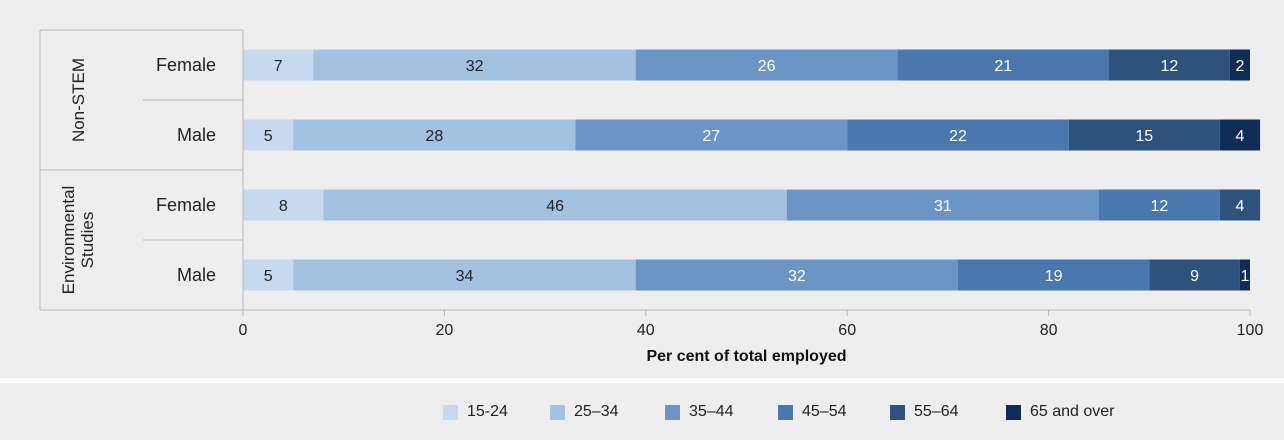 The width and height of the screenshot is (1284, 440). I want to click on bar-value-label: 15, so click(1144, 136).